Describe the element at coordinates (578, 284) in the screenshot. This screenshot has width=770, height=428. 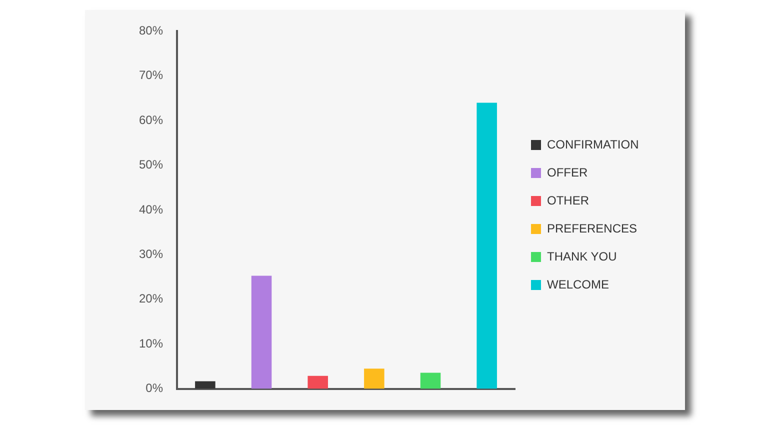
I see `legend-label: WELCOME` at that location.